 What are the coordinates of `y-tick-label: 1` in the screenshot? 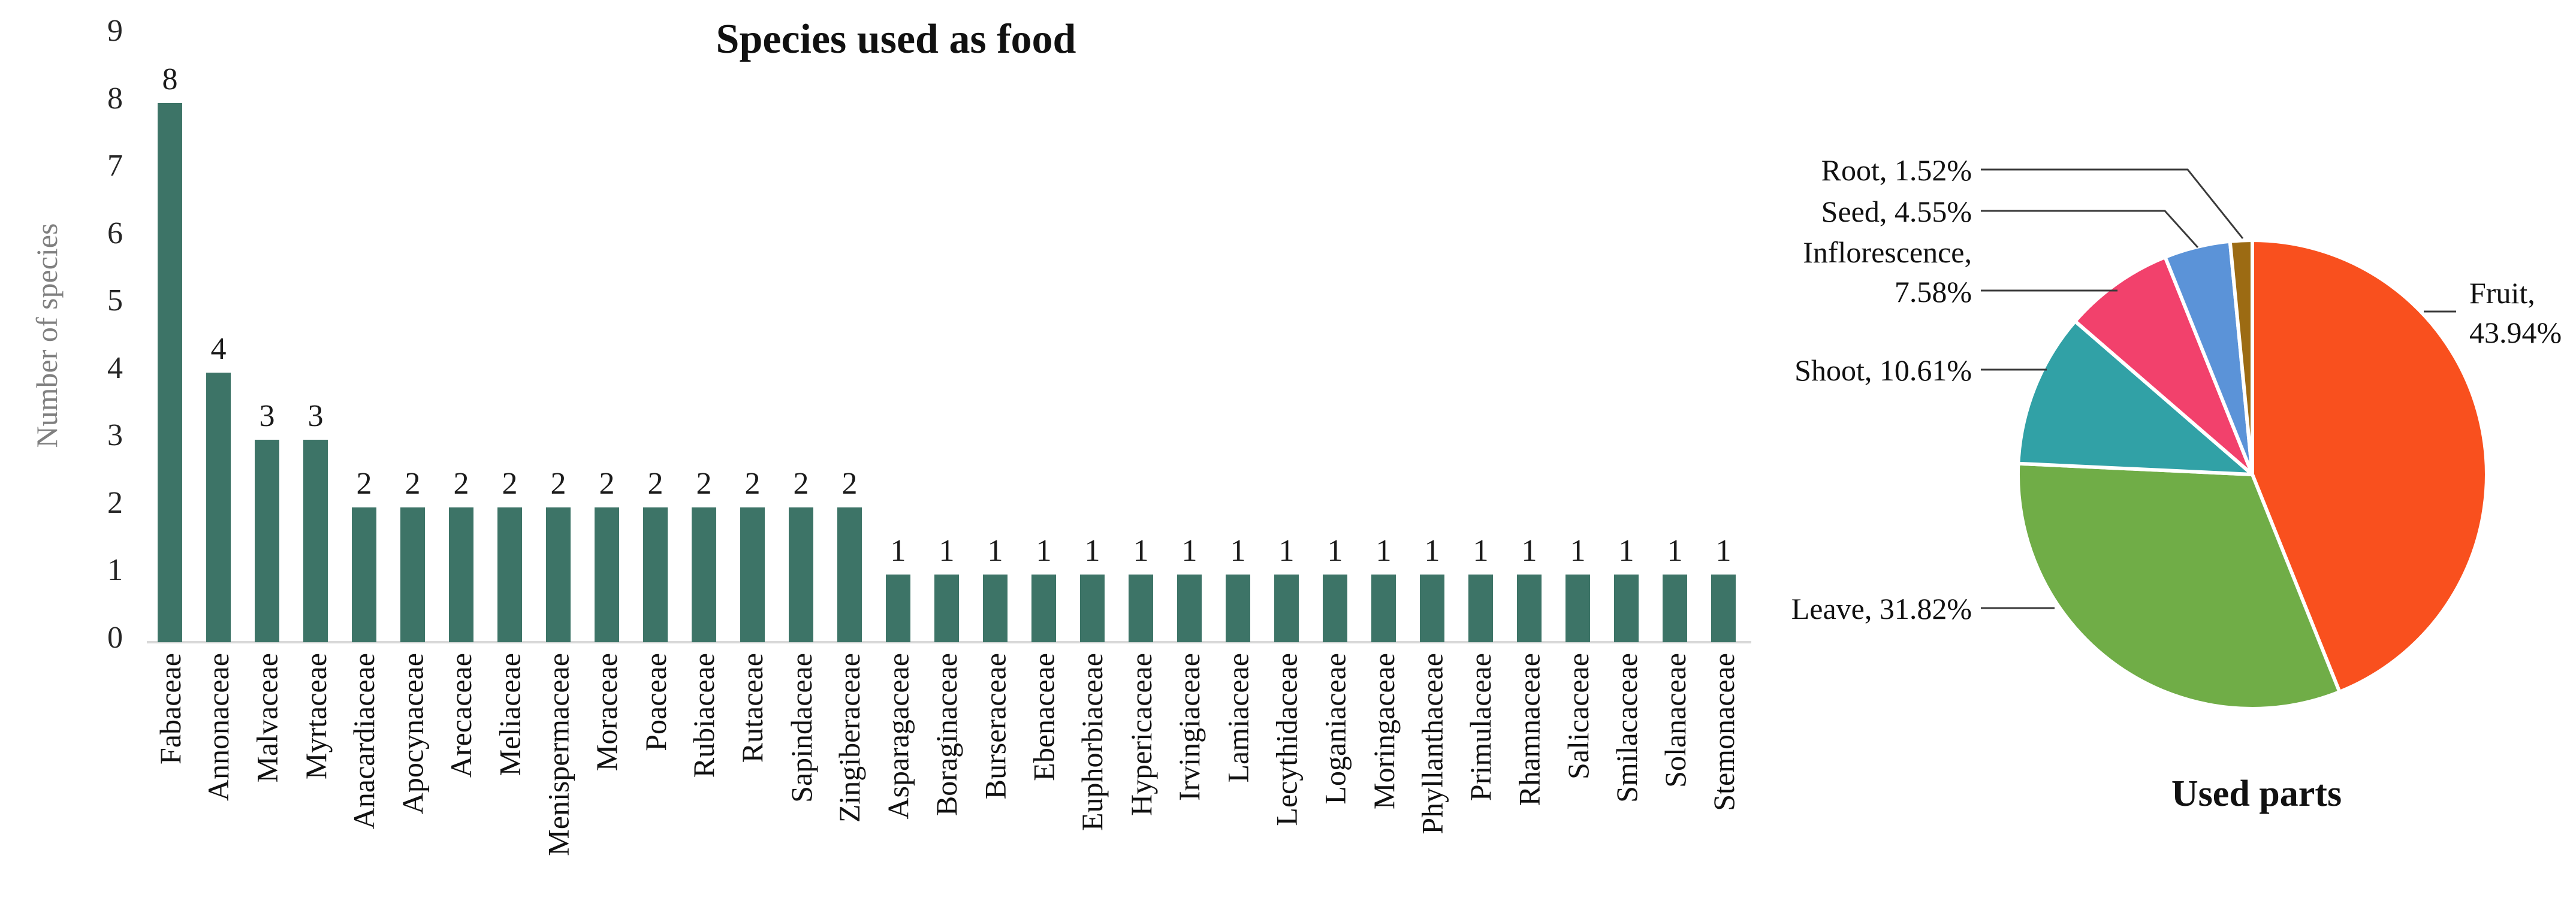 It's located at (115, 570).